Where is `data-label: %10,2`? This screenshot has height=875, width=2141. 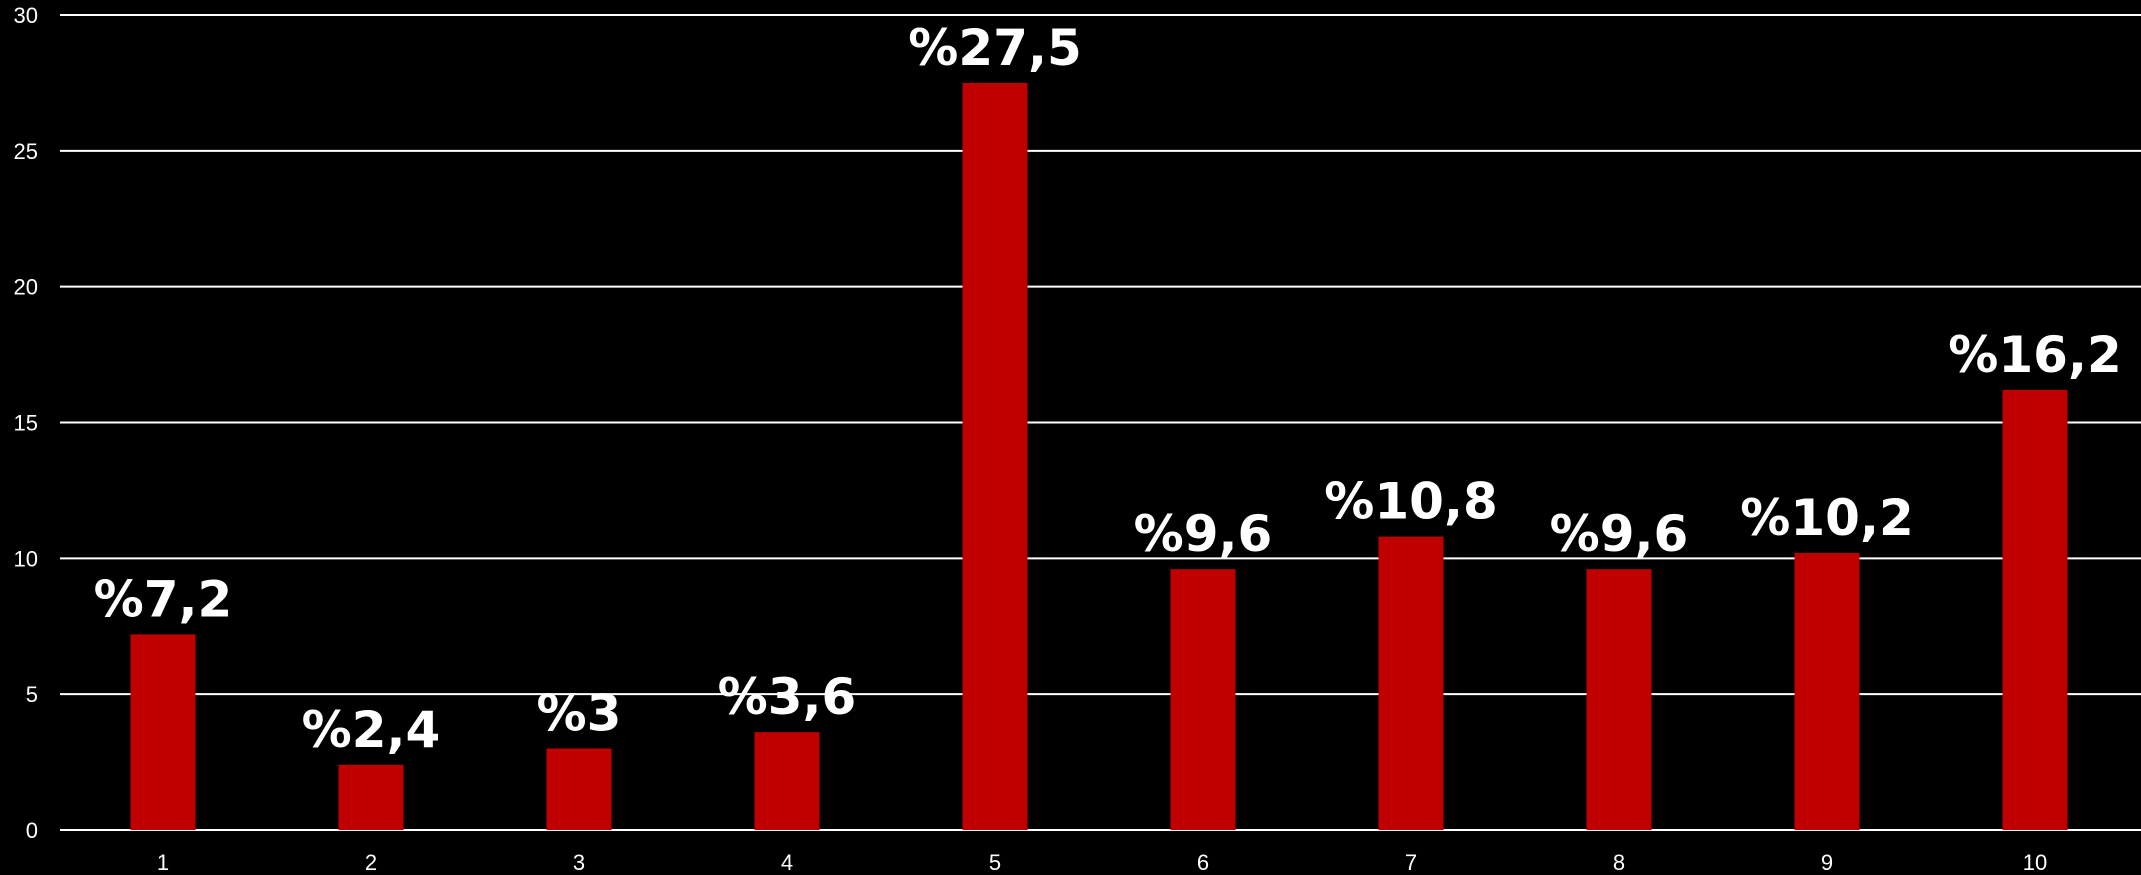 data-label: %10,2 is located at coordinates (1826, 518).